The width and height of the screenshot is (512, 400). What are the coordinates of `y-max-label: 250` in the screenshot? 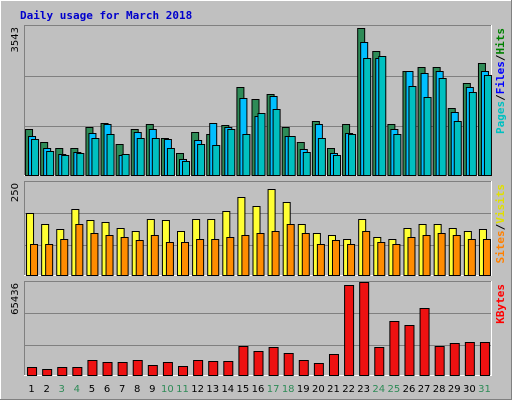 It's located at (15, 192).